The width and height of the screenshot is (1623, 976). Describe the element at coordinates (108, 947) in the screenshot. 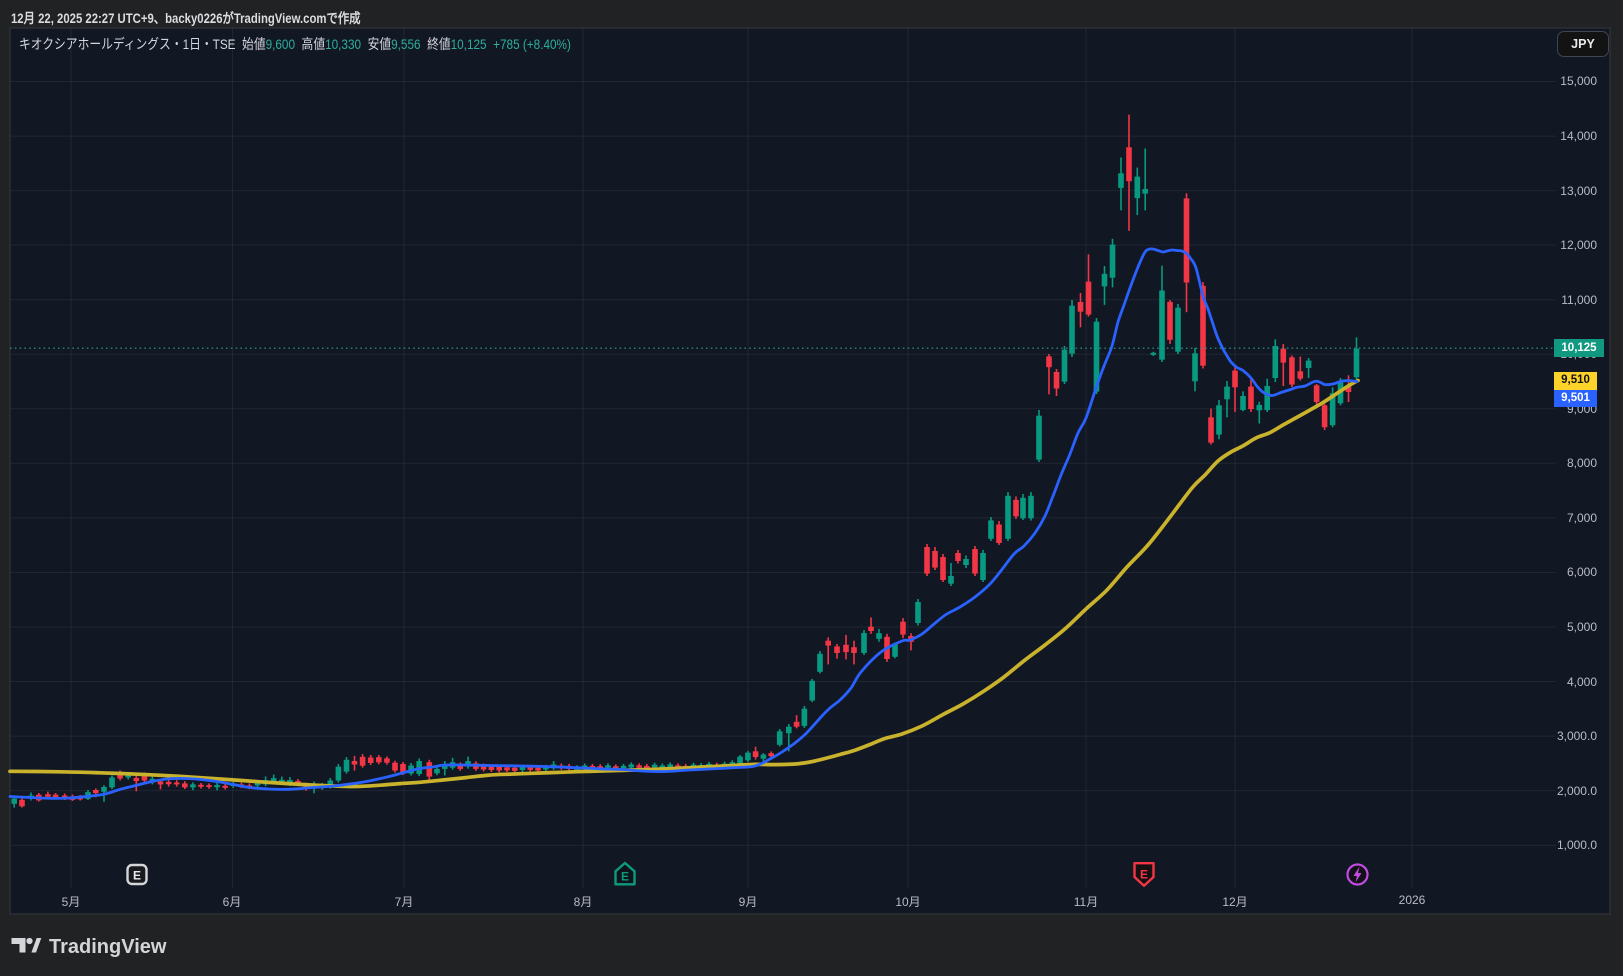

I see `svg-text: TradingView` at that location.